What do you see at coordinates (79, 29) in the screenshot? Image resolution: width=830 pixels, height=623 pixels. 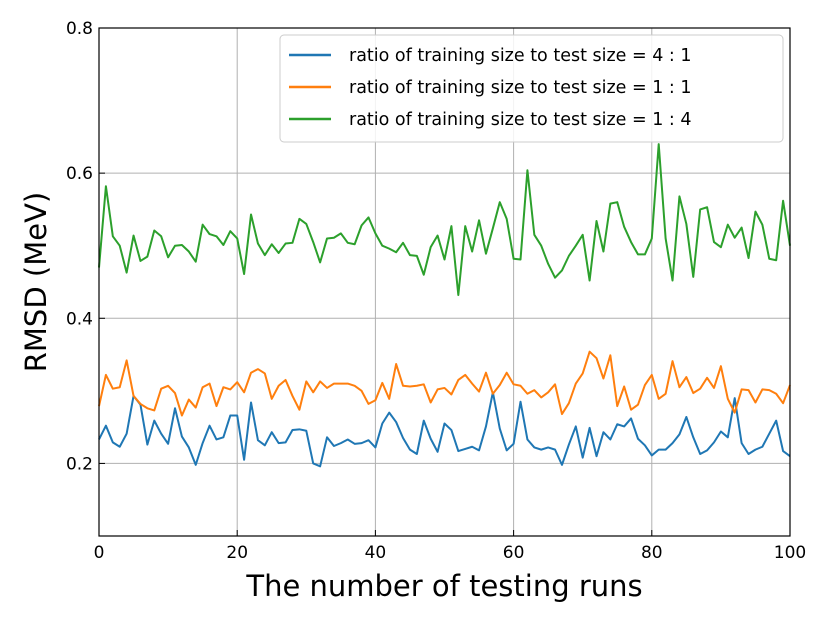 I see `y-tick-label: 0.8` at bounding box center [79, 29].